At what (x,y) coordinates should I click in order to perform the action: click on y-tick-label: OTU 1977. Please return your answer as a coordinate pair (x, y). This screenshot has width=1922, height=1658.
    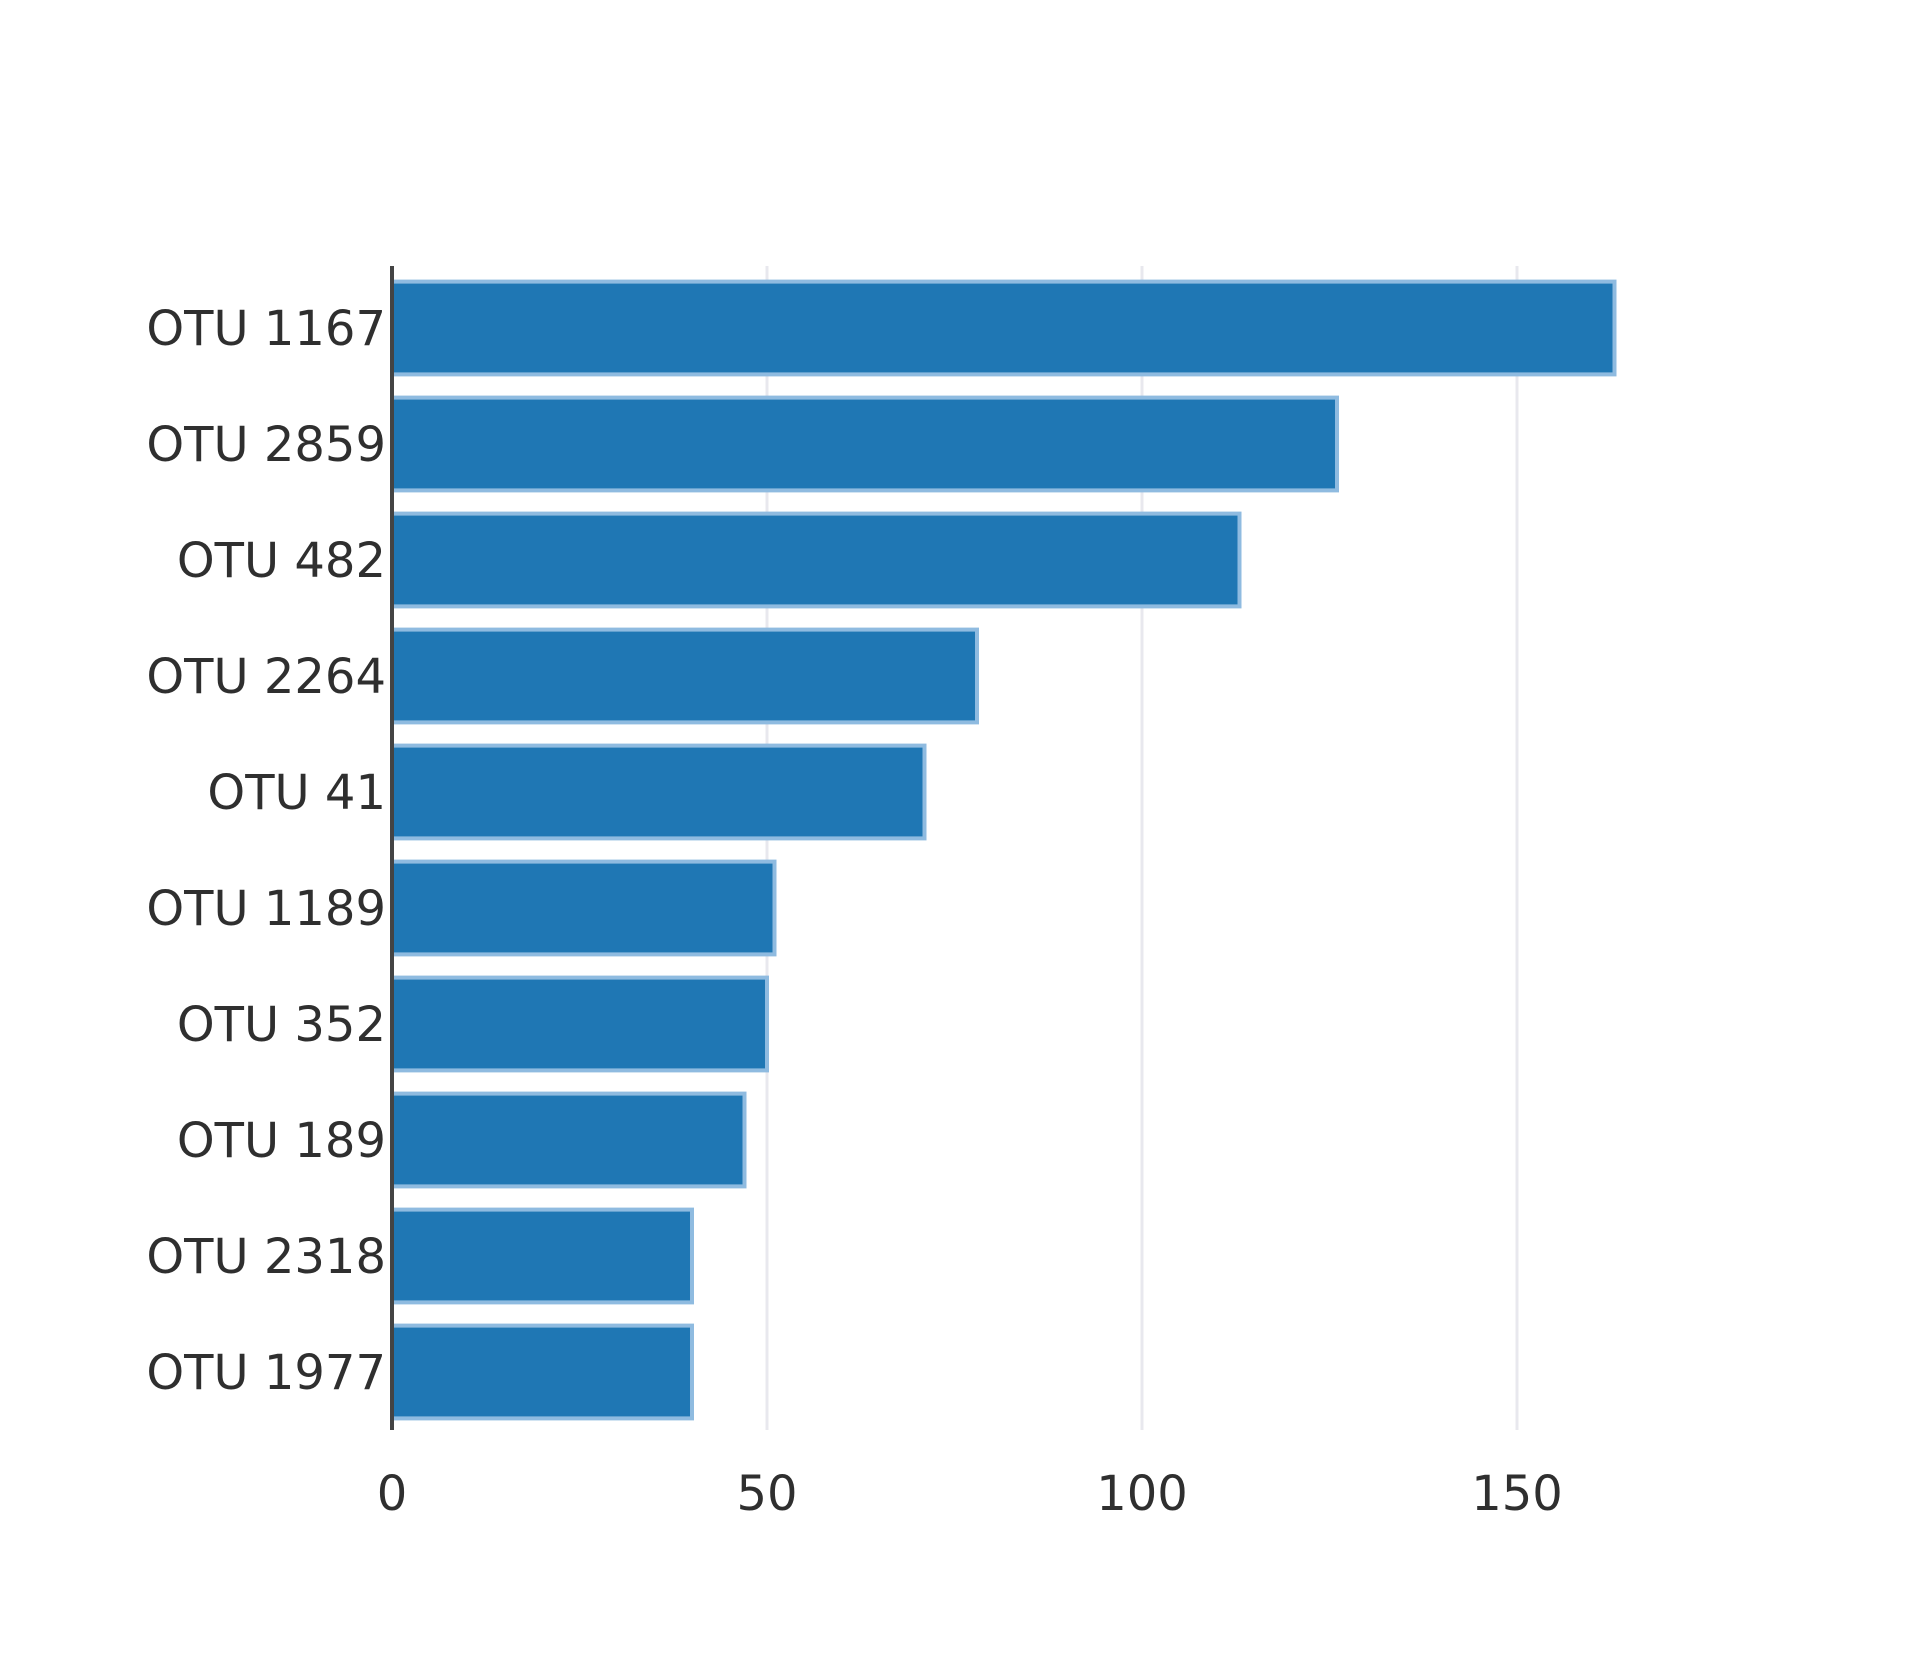
    Looking at the image, I should click on (266, 1373).